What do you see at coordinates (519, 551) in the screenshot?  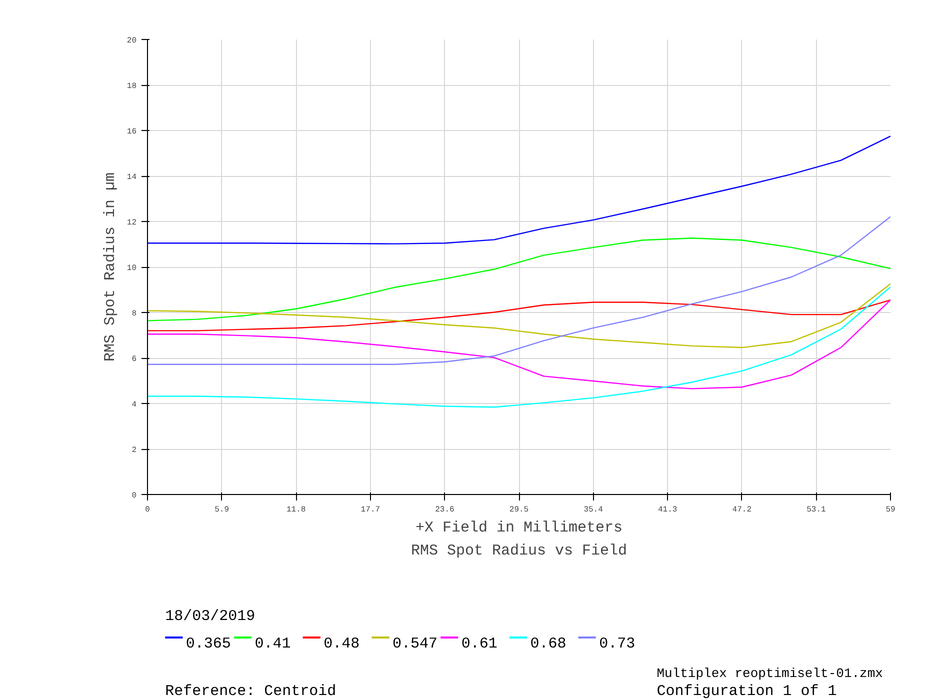 I see `text: RMS Spot Radius vs Field` at bounding box center [519, 551].